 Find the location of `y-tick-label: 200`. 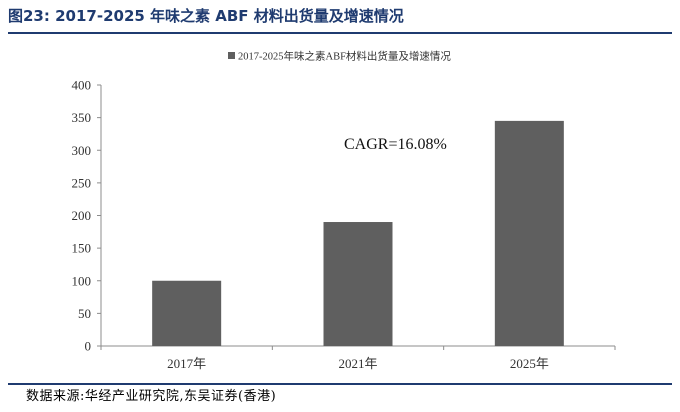

y-tick-label: 200 is located at coordinates (82, 215).